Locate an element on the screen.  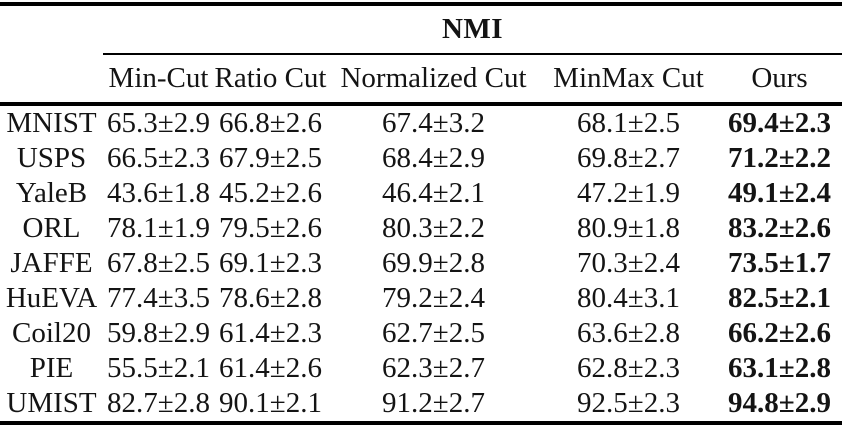
value-cell-ours: 66.2±2.6 is located at coordinates (779, 333).